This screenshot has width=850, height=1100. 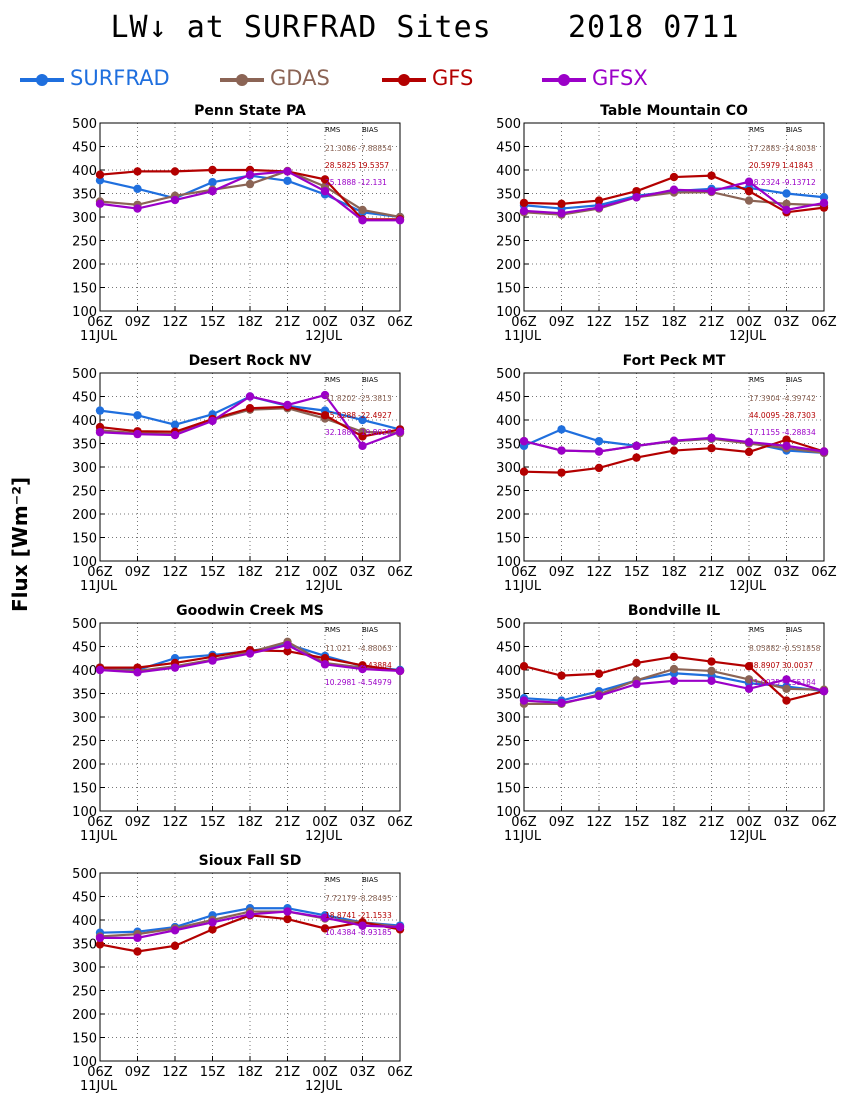 I want to click on legend-line-marker-icon, so click(x=564, y=80).